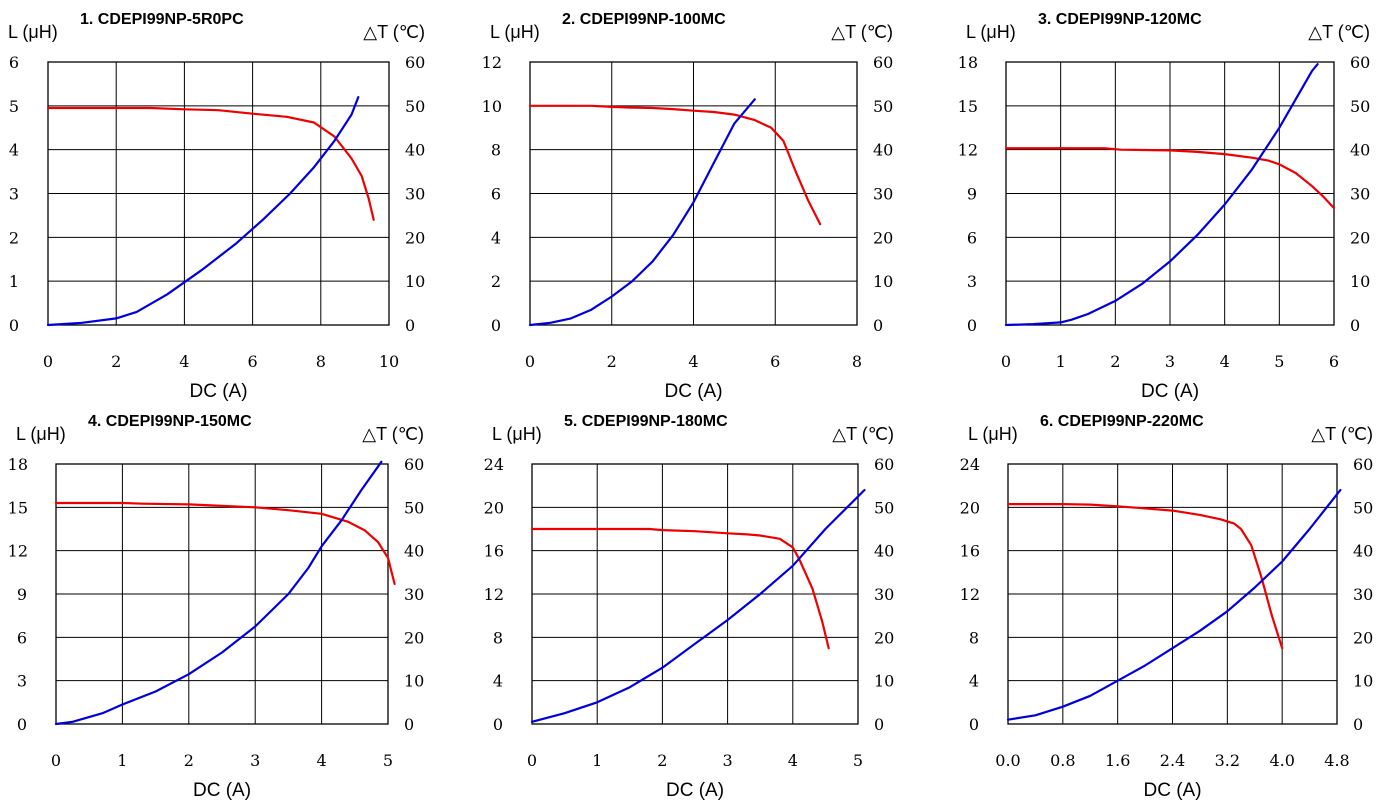  What do you see at coordinates (646, 421) in the screenshot?
I see `chart-title: 5. CDEPI99NP-180MC` at bounding box center [646, 421].